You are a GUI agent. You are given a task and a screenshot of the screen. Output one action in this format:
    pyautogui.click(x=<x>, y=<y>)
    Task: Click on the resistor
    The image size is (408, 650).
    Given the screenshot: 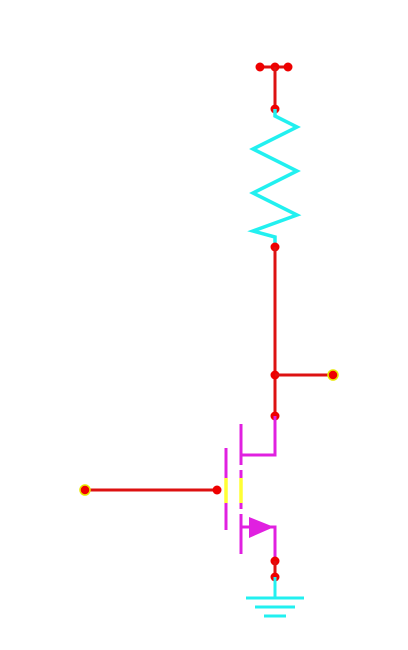 What is the action you would take?
    pyautogui.click(x=275, y=178)
    